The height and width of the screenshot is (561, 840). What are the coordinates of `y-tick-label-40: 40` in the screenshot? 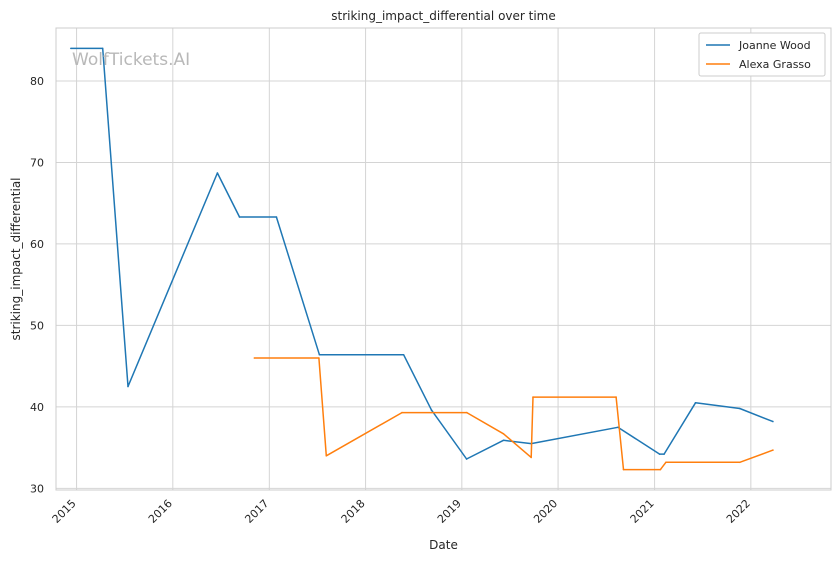 It's located at (37, 407).